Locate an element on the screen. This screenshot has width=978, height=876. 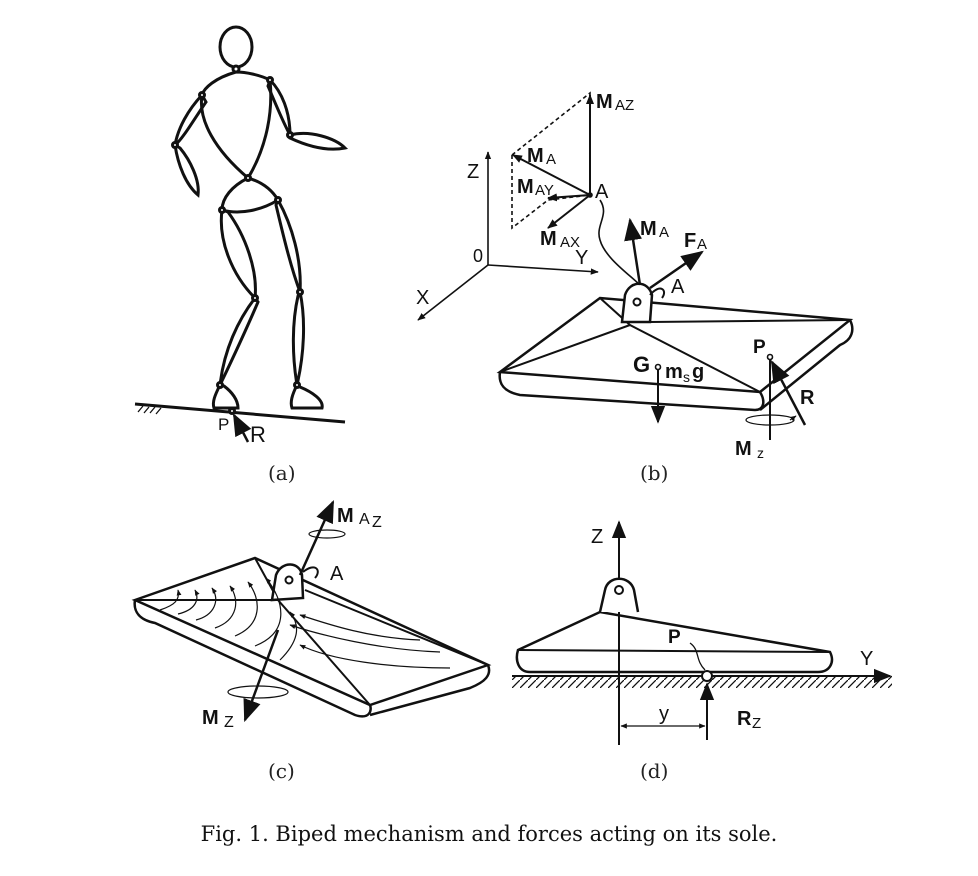
figure-head is located at coordinates (236, 47).